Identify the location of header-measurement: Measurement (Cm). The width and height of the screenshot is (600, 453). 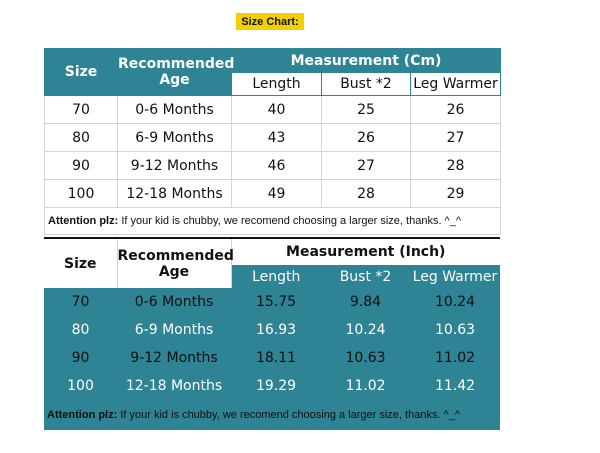
(366, 60).